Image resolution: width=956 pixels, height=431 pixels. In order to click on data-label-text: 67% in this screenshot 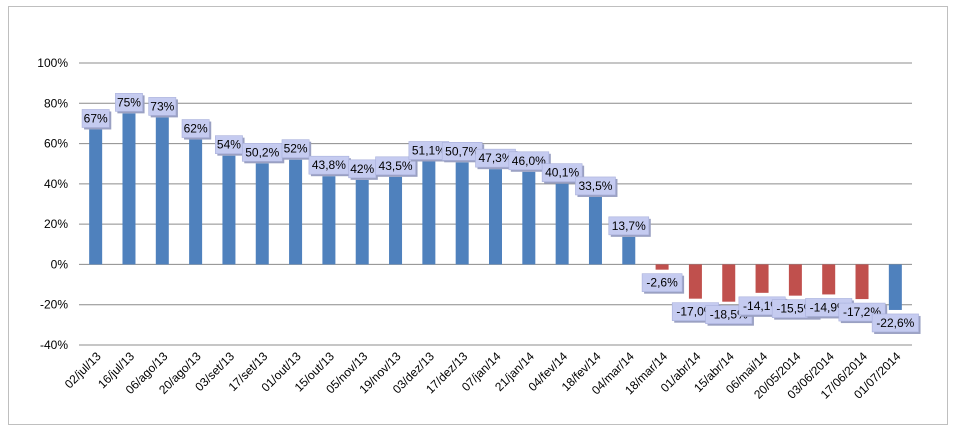, I will do `click(96, 118)`.